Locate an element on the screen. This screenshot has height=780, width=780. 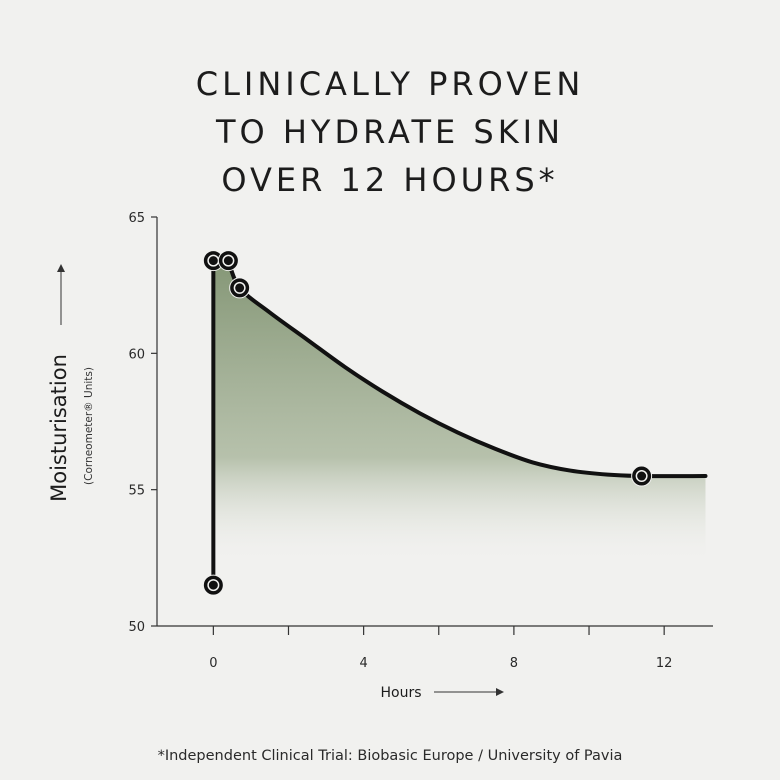
x-axis-label: Hours is located at coordinates (400, 693).